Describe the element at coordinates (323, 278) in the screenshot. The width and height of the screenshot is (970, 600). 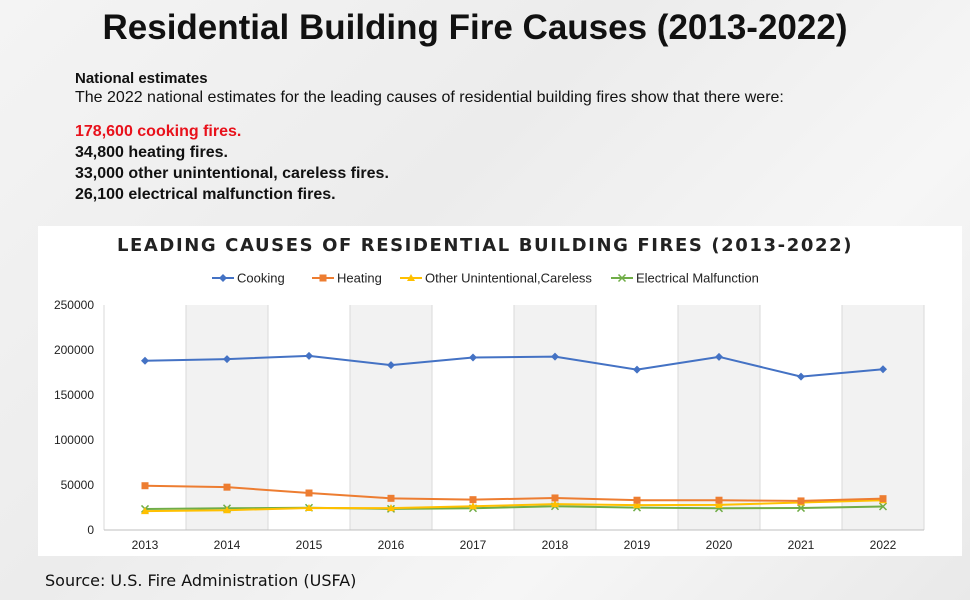
I see `legend-marker-heating` at that location.